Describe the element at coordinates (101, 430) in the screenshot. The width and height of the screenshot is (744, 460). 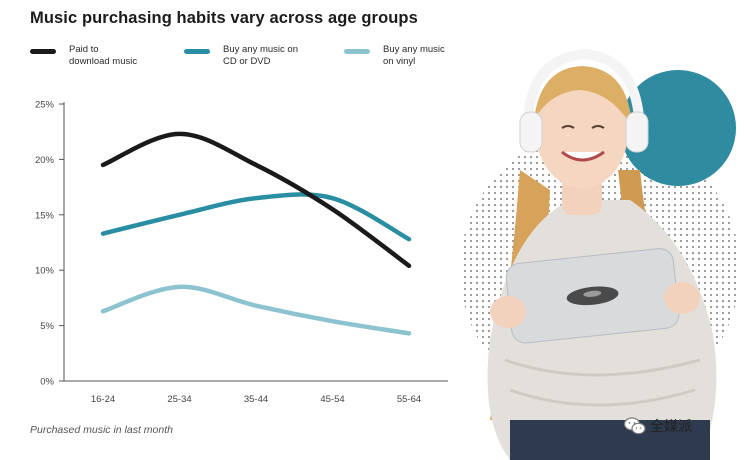
I see `chart-caption: Purchased music in last month` at that location.